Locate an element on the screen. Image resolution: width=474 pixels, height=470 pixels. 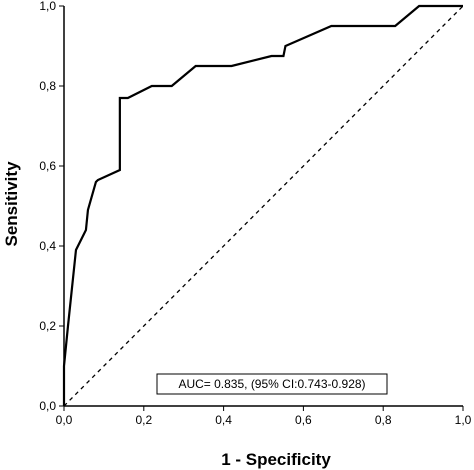
x-tick-label: 1,0 is located at coordinates (463, 420).